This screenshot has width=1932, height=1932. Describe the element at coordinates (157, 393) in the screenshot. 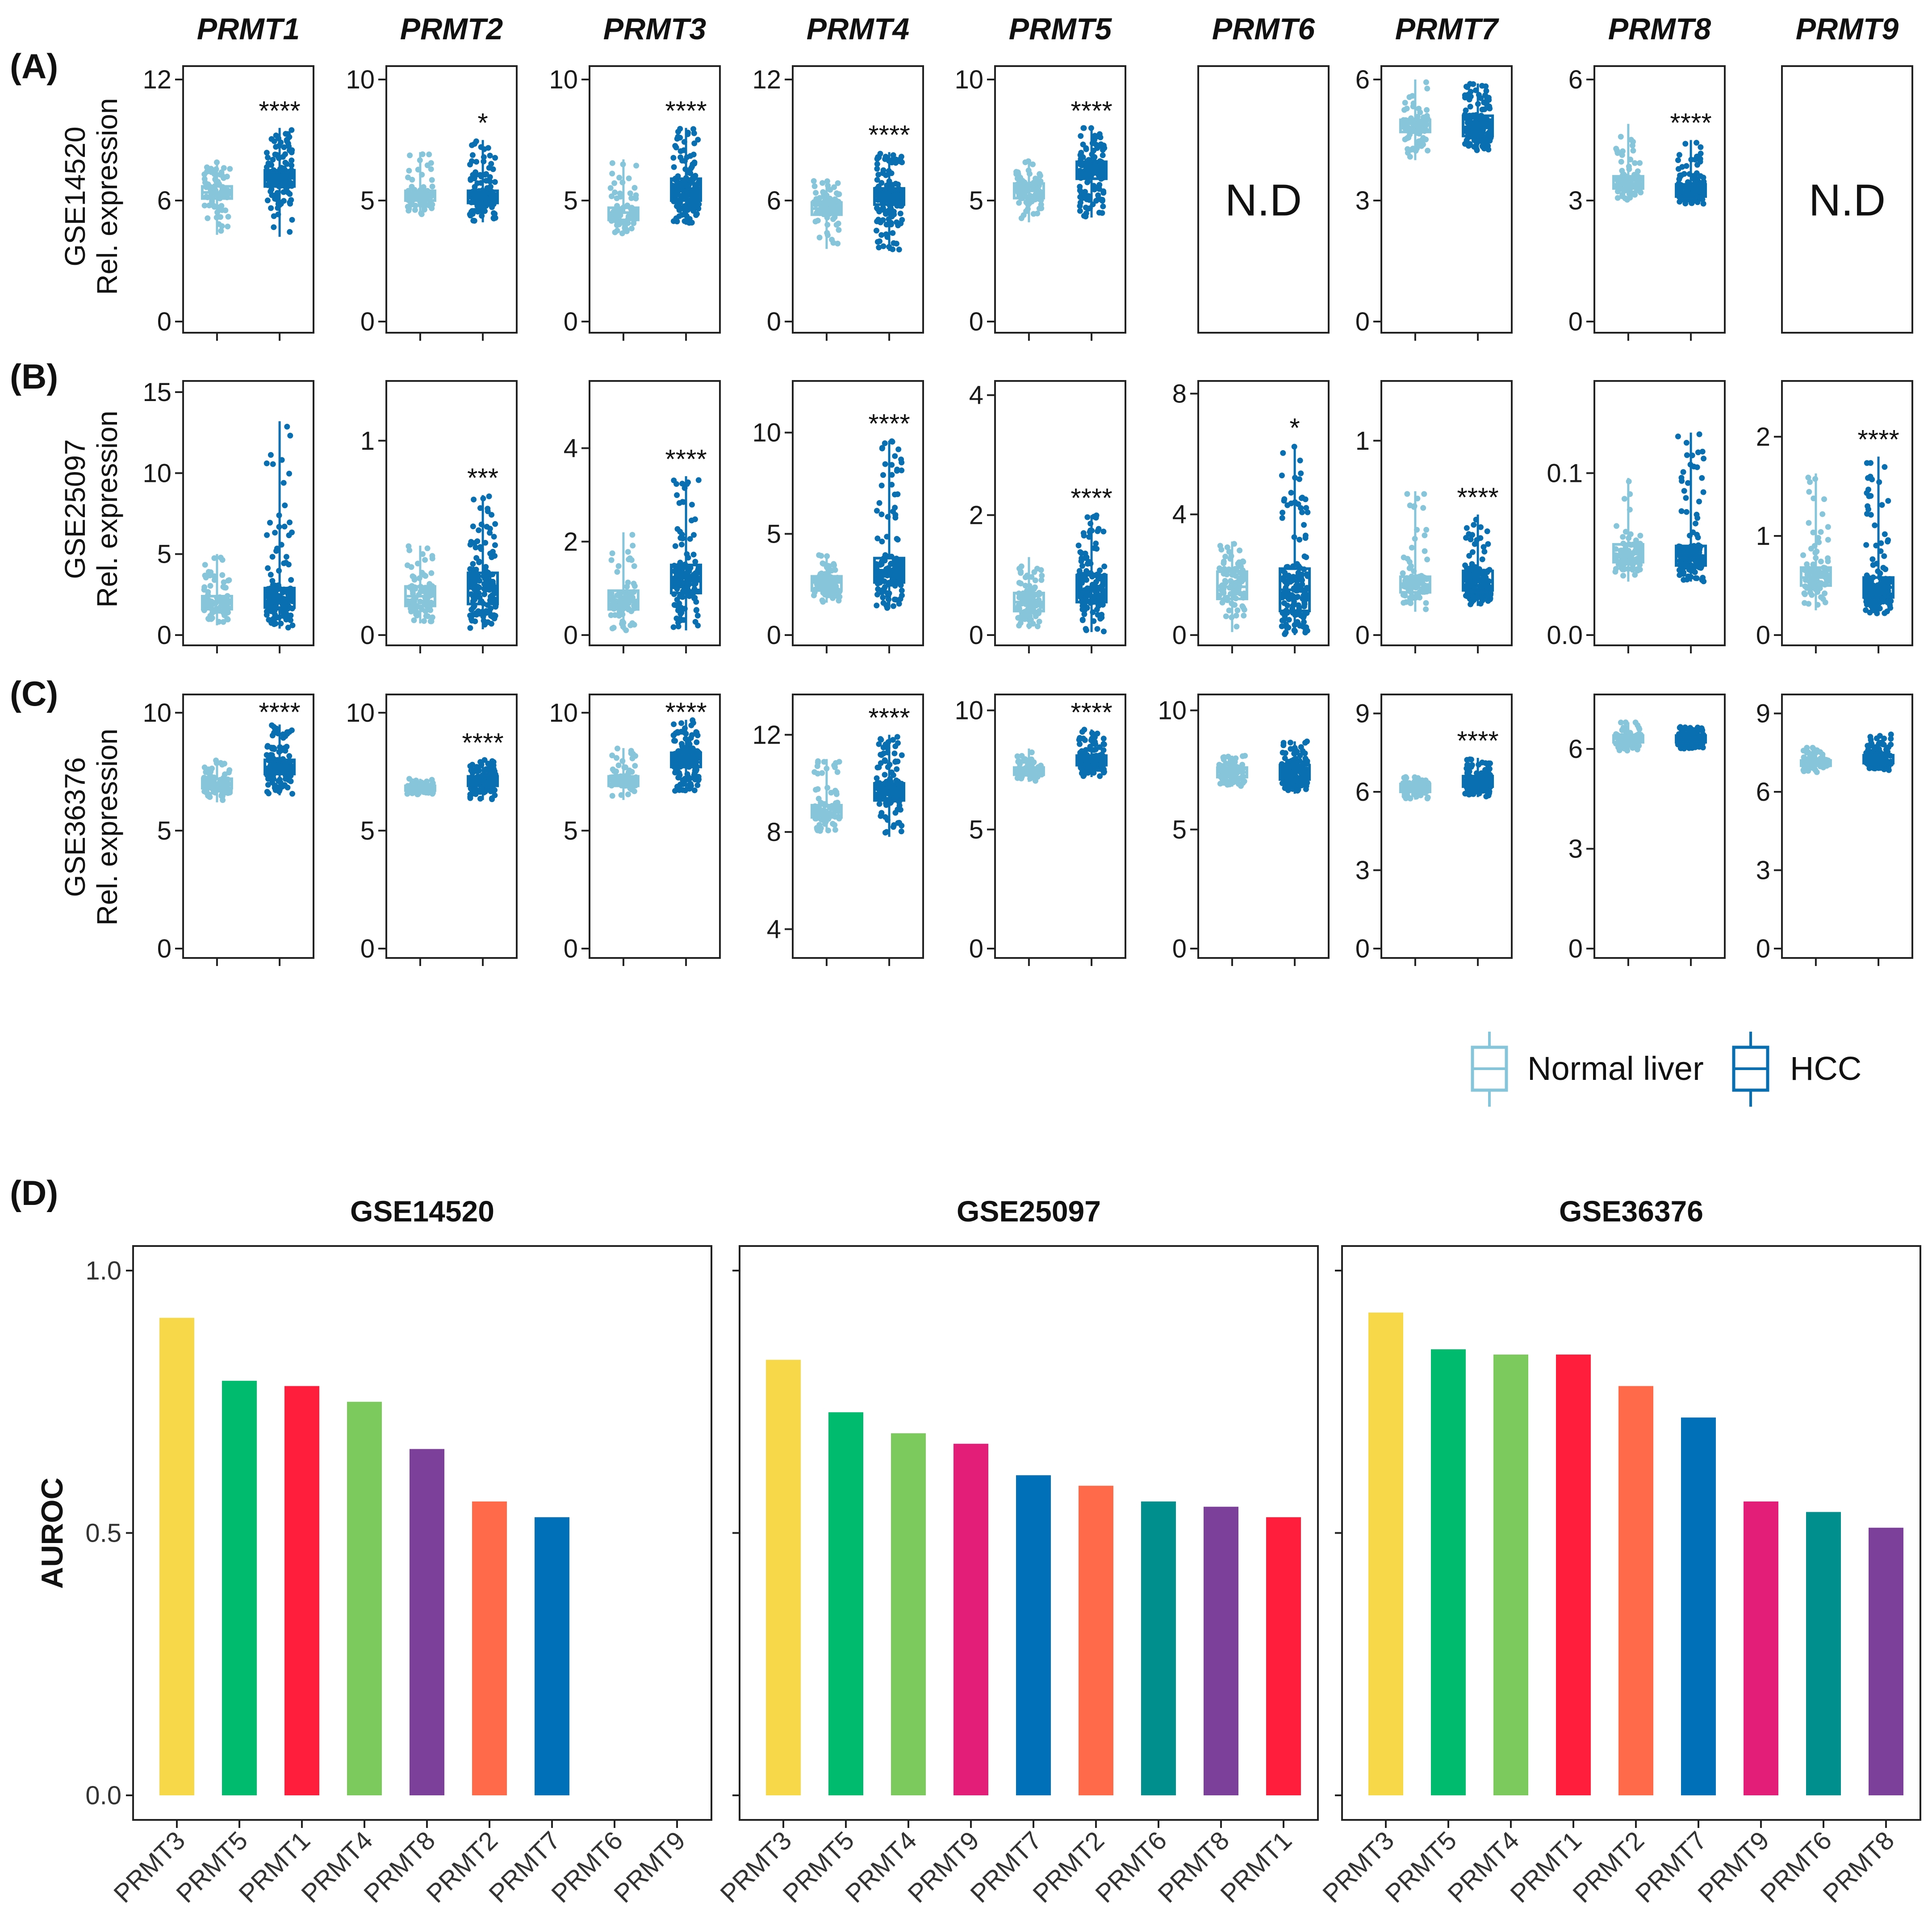

I see `y-tick-label: 15` at that location.